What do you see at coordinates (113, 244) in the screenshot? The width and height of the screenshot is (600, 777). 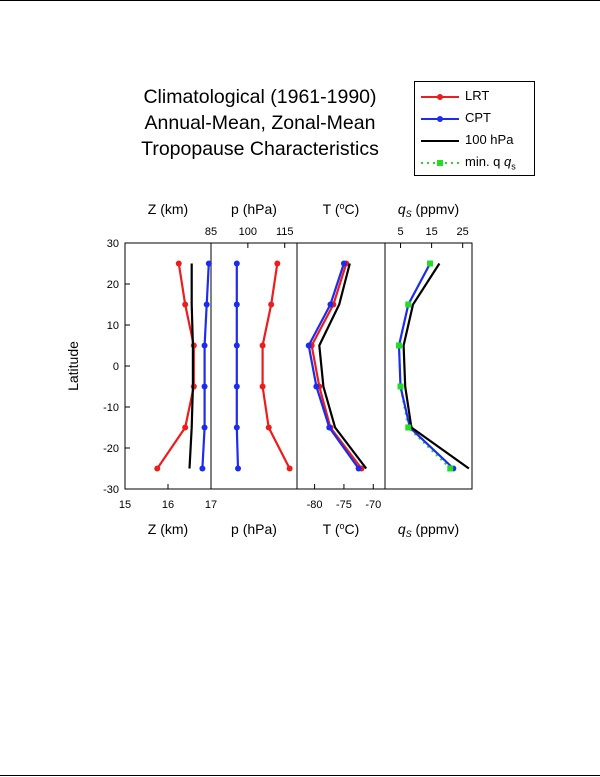 I see `y-tick-label: 30` at bounding box center [113, 244].